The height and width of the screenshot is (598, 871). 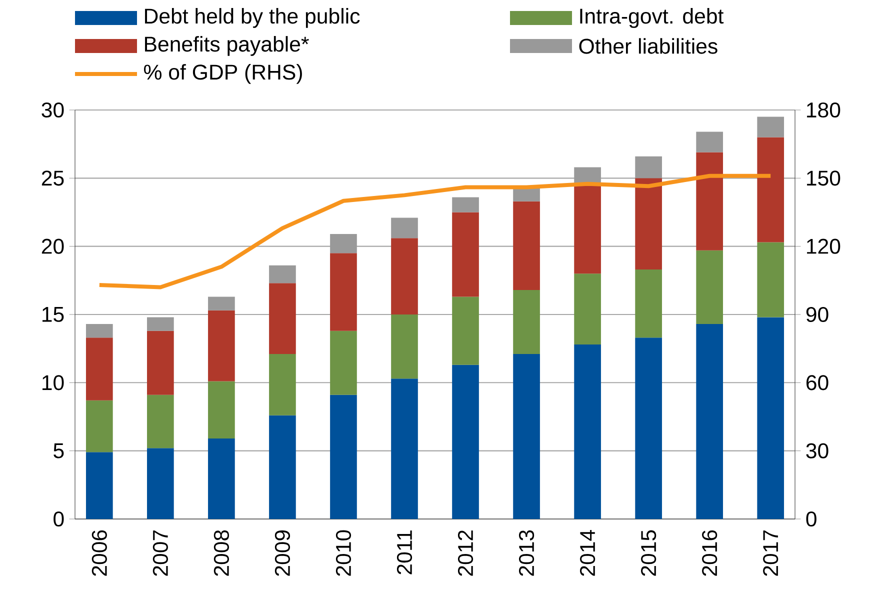 I want to click on x-tick-label: 2009, so click(x=282, y=553).